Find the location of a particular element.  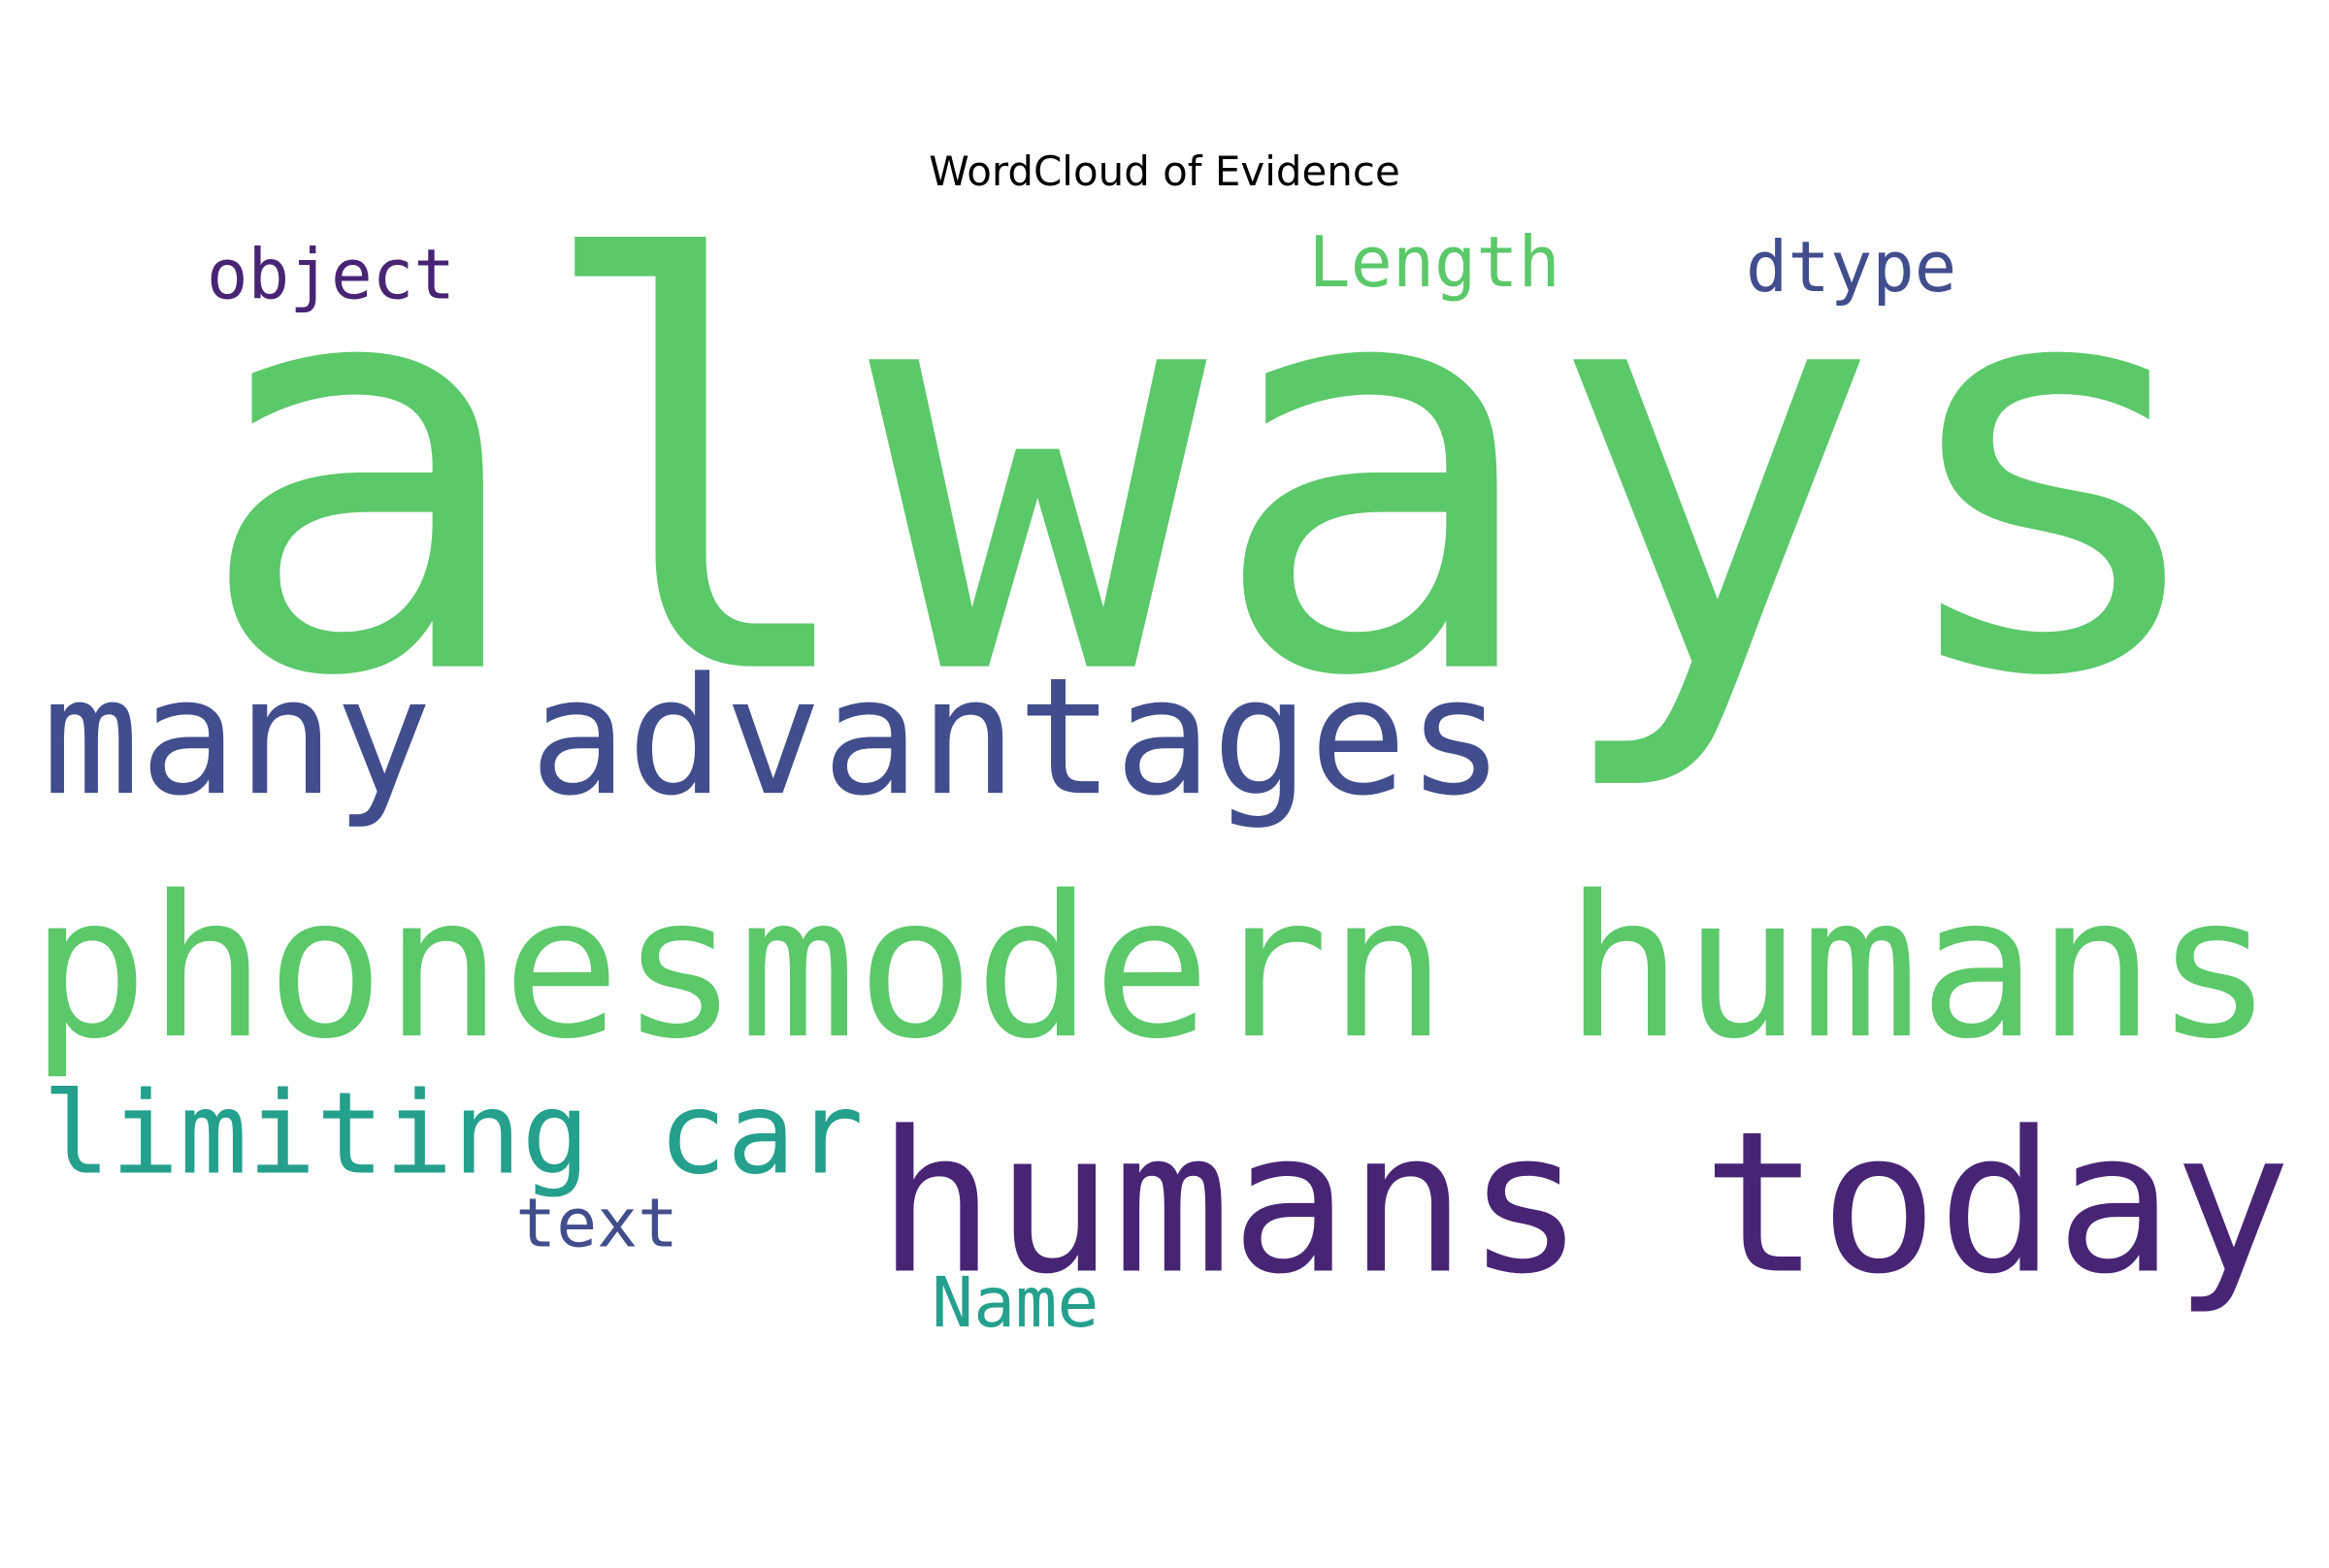

word-length: Length is located at coordinates (1433, 262).